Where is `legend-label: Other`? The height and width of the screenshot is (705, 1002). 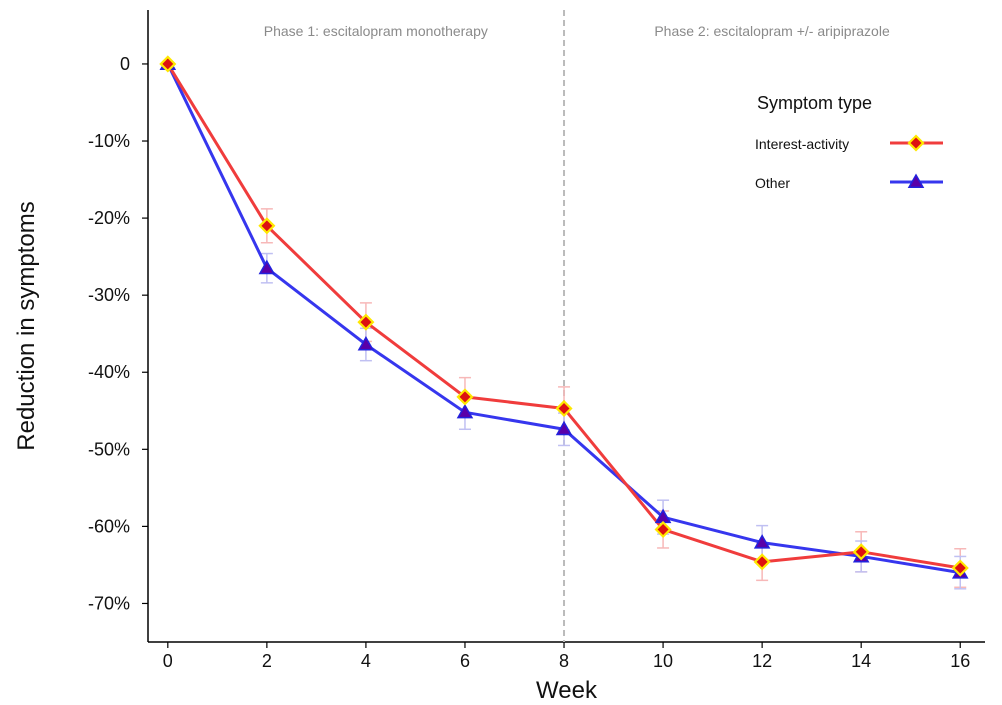 legend-label: Other is located at coordinates (772, 183).